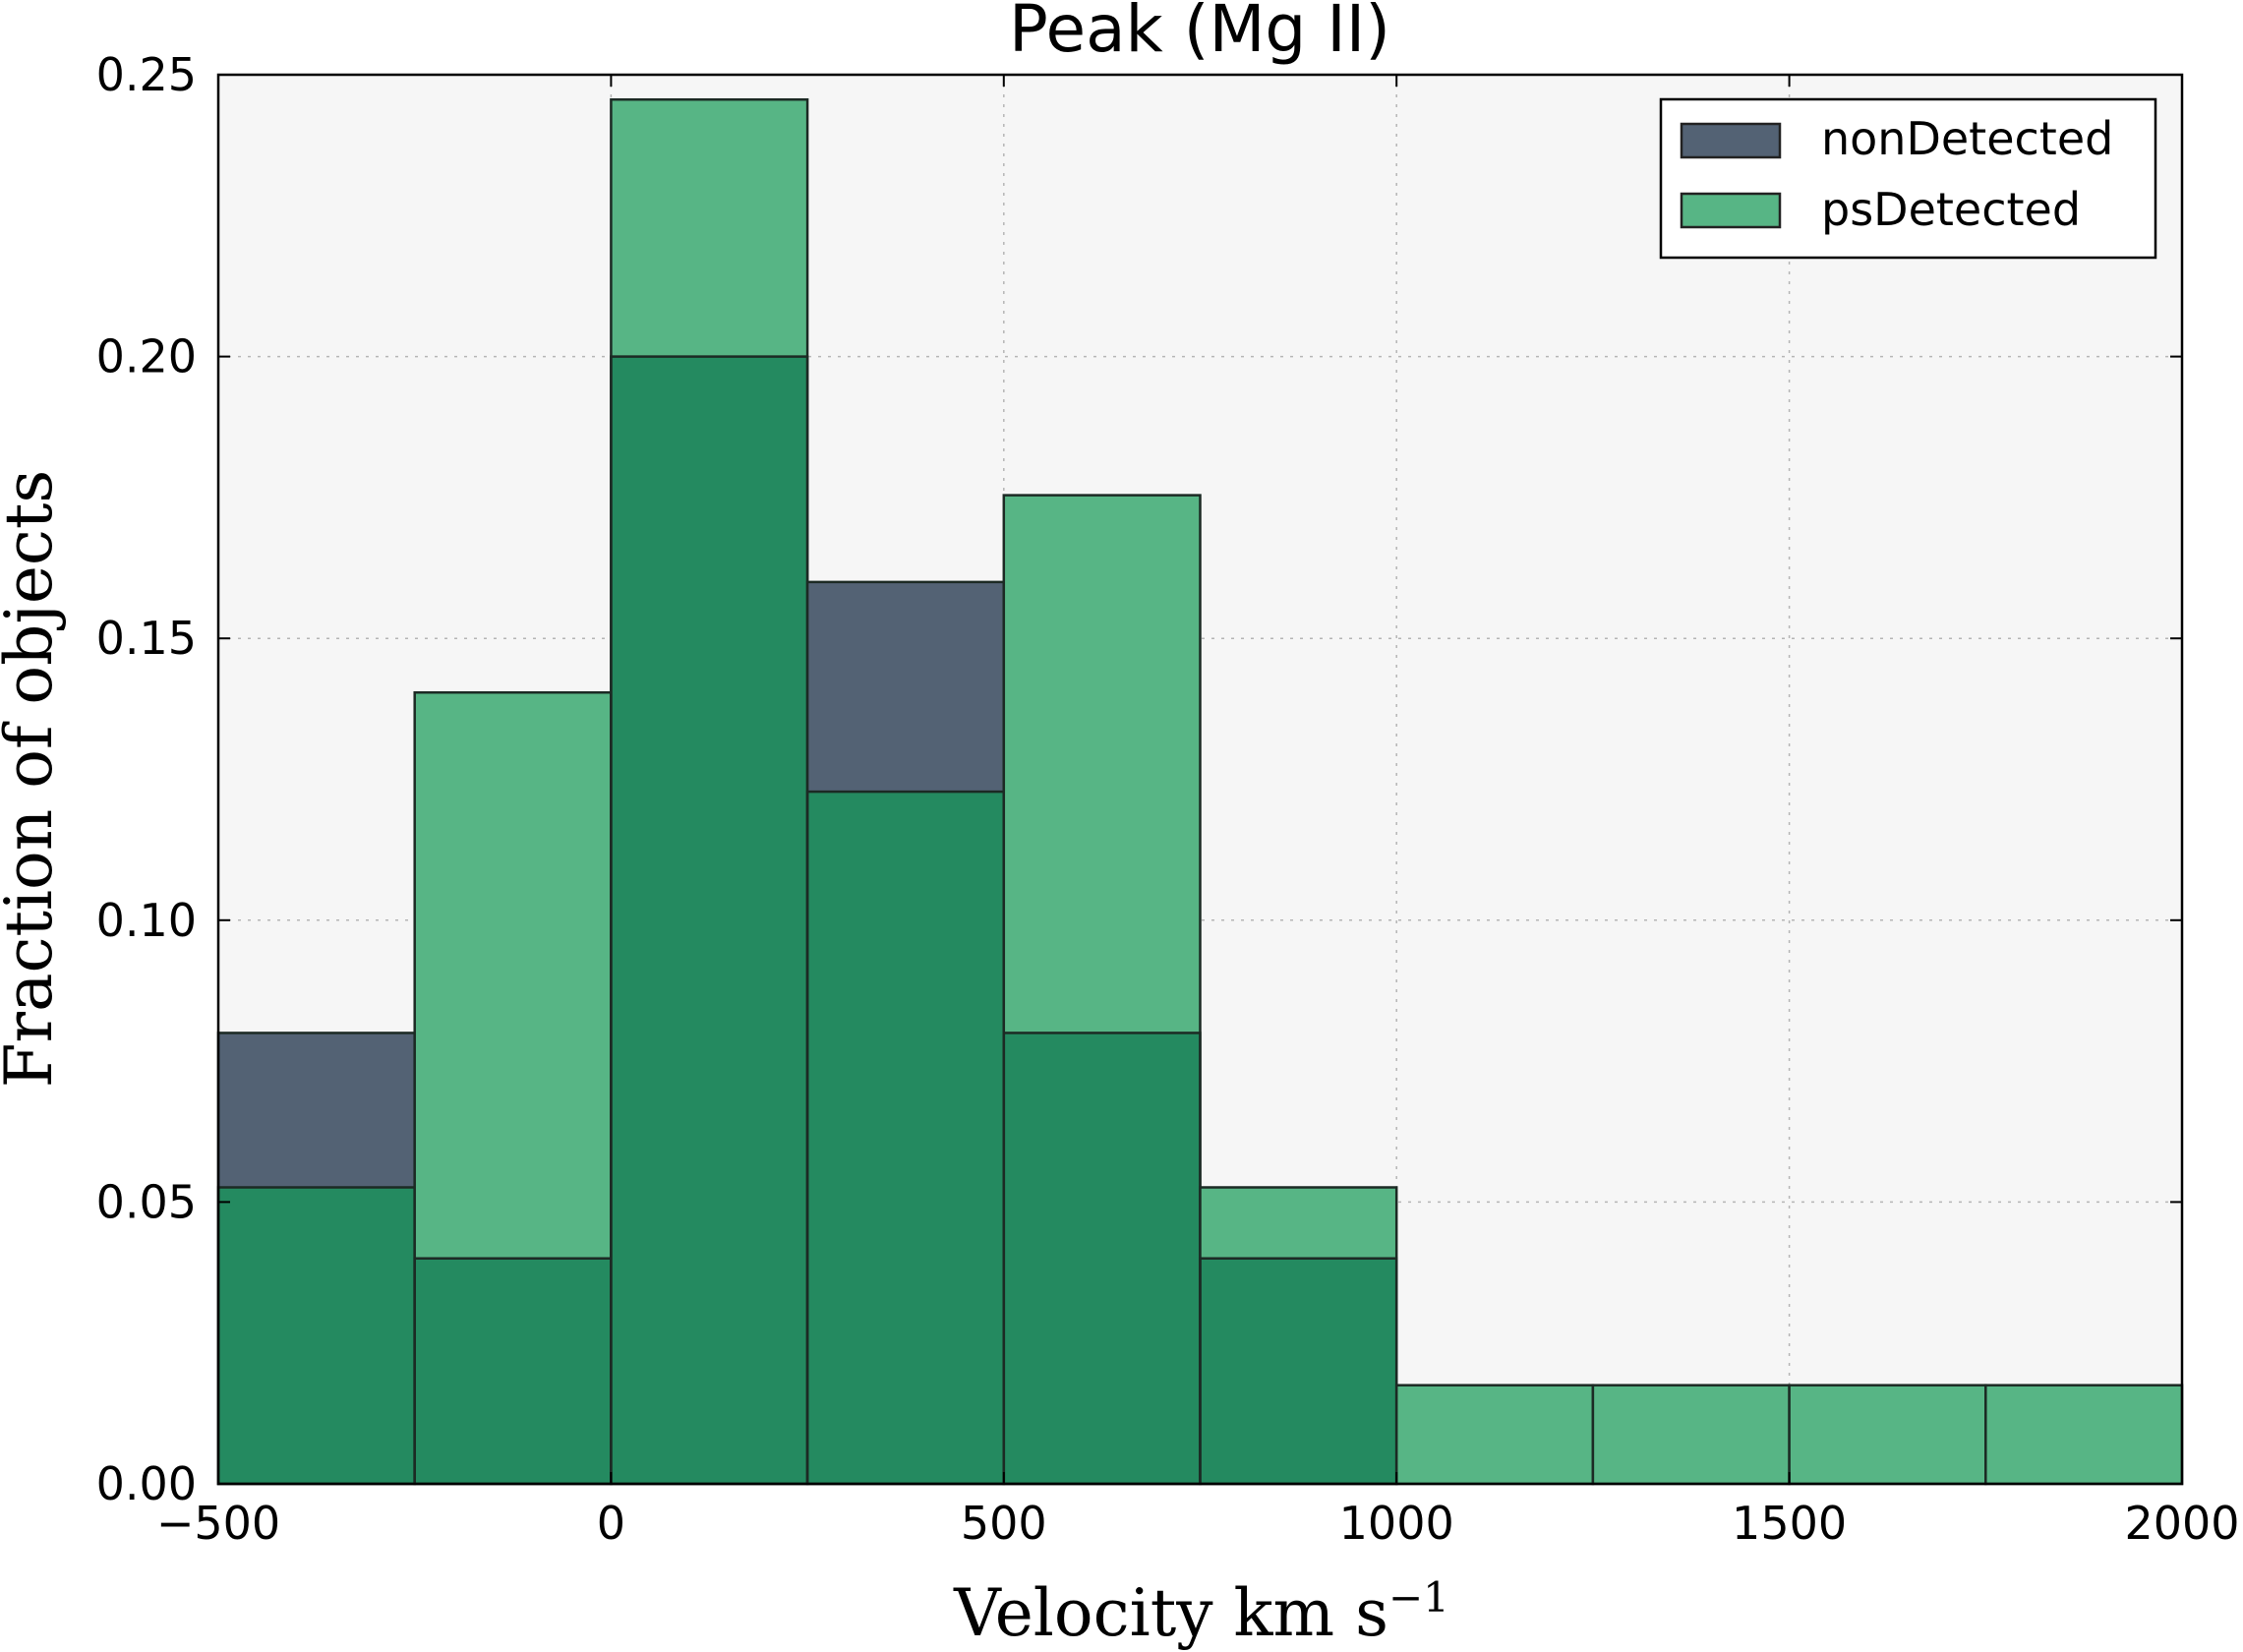  Describe the element at coordinates (1201, 1612) in the screenshot. I see `x-axis-label: Velocity km s−1` at that location.